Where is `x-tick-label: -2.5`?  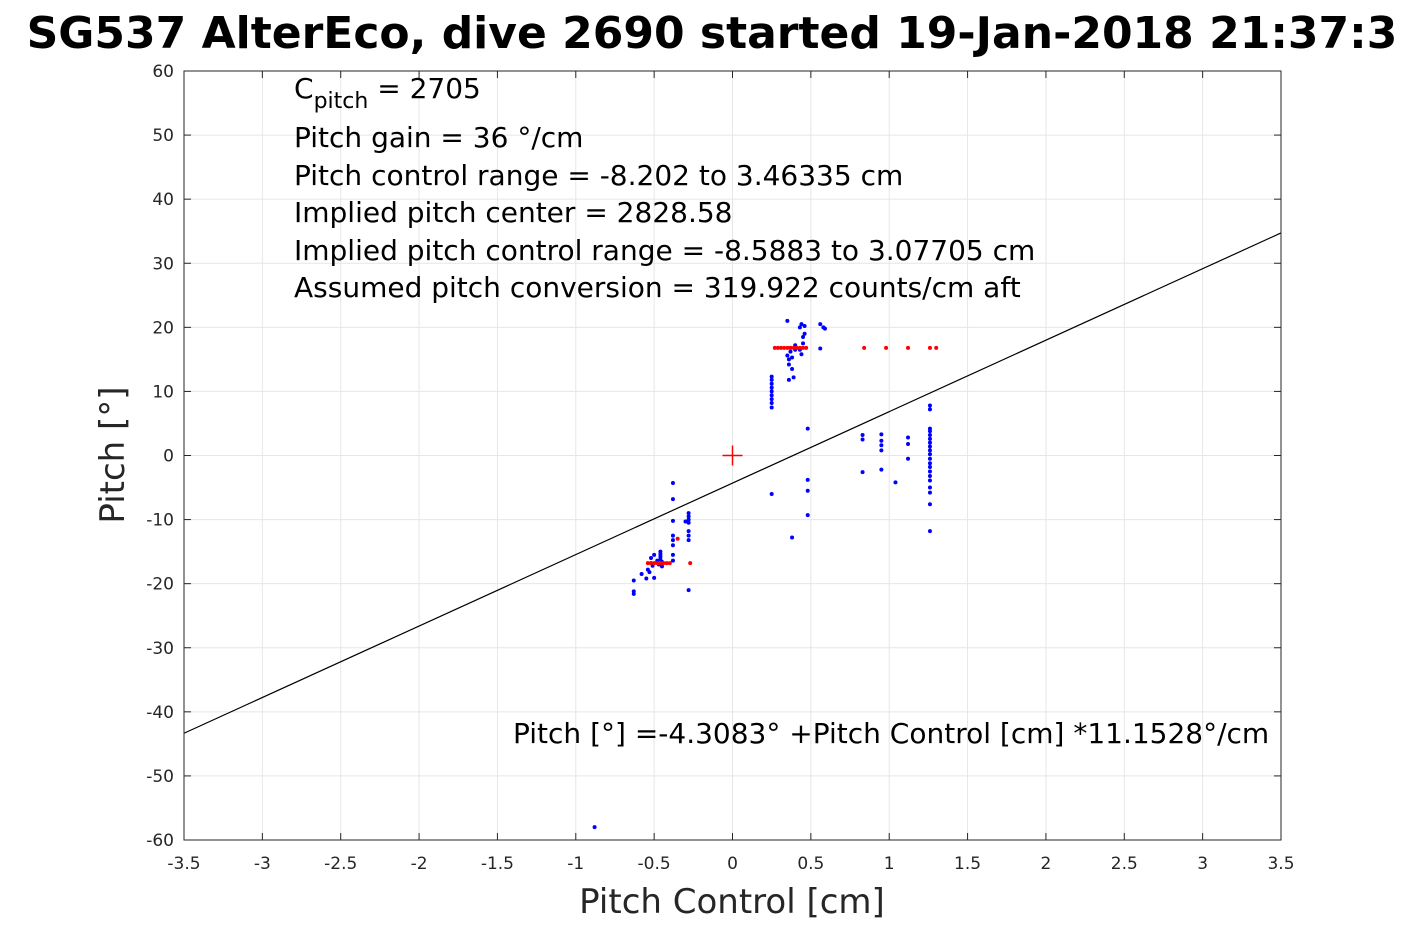
x-tick-label: -2.5 is located at coordinates (340, 864).